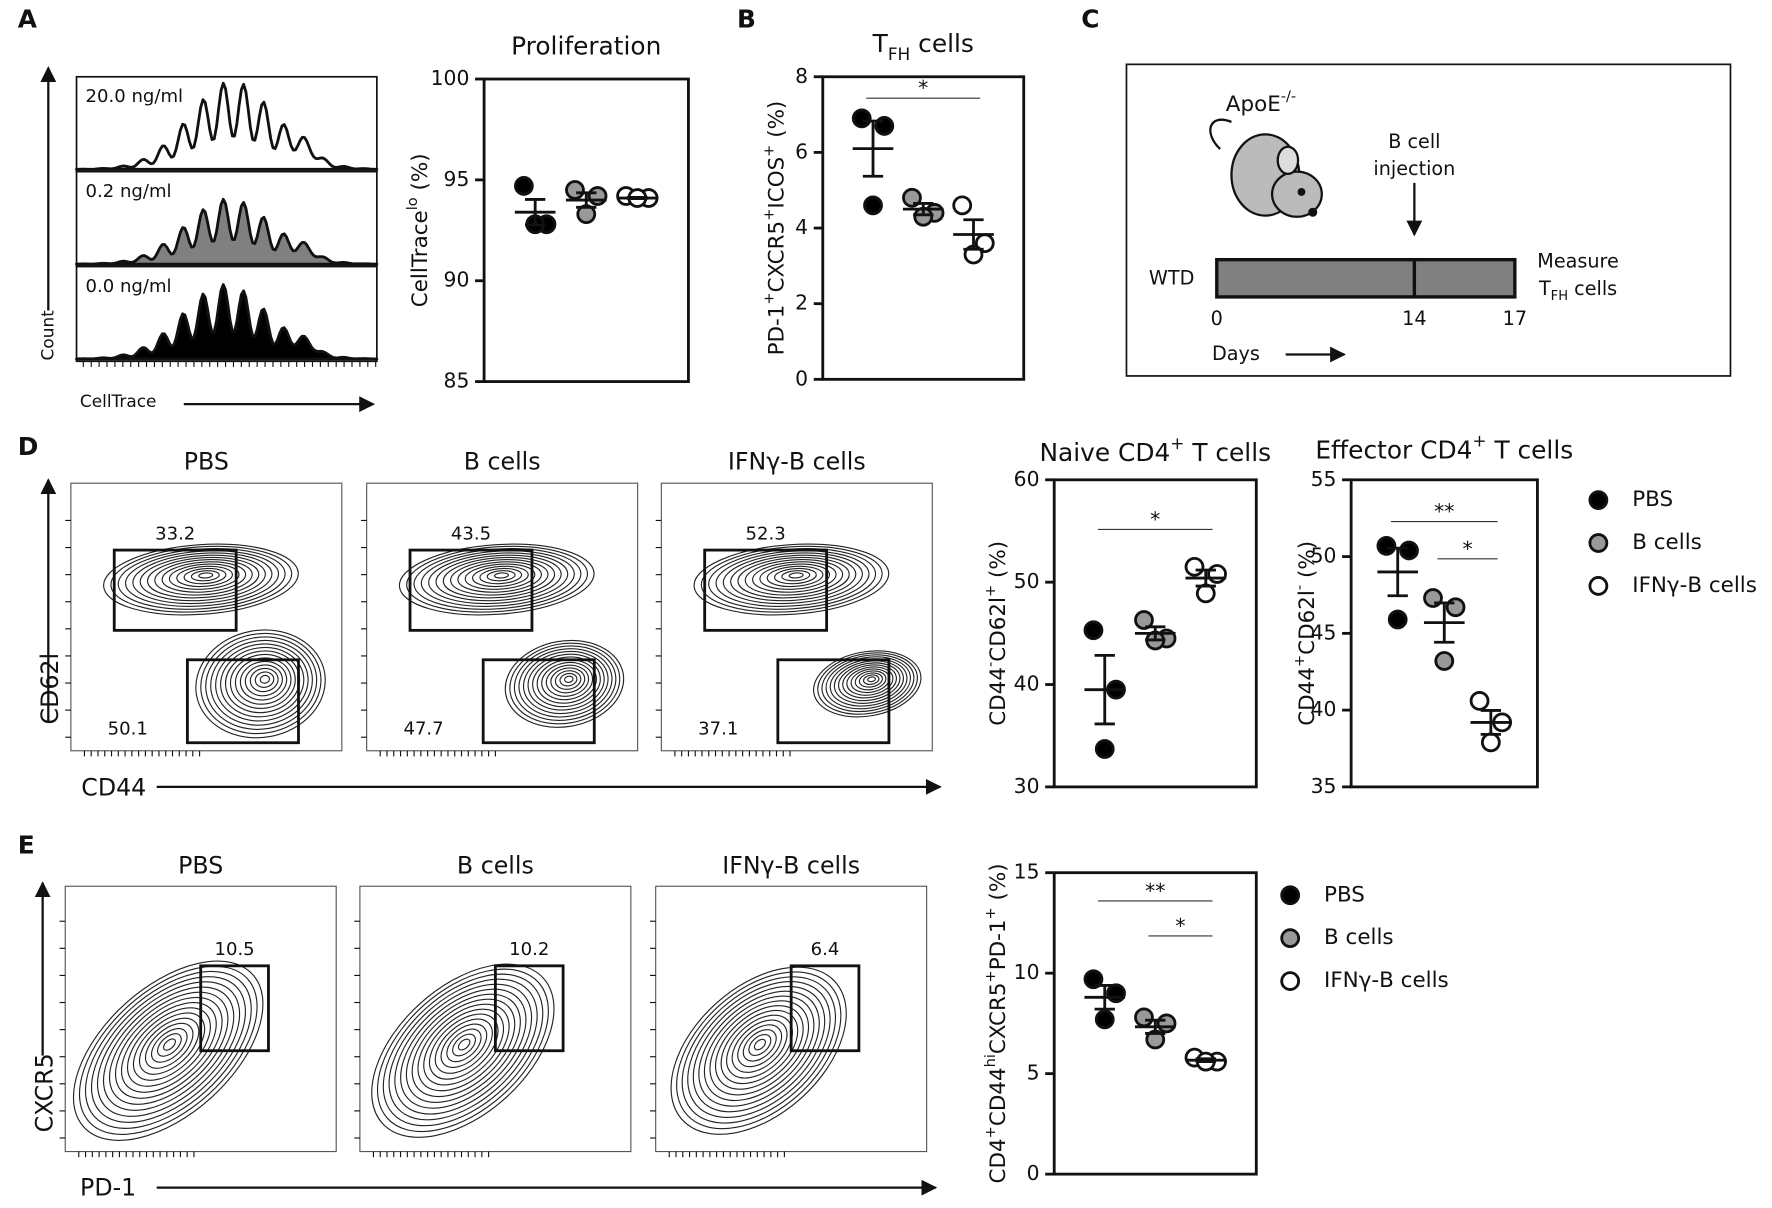 This screenshot has width=1772, height=1208. Describe the element at coordinates (998, 1160) in the screenshot. I see `text-part: CD4` at that location.